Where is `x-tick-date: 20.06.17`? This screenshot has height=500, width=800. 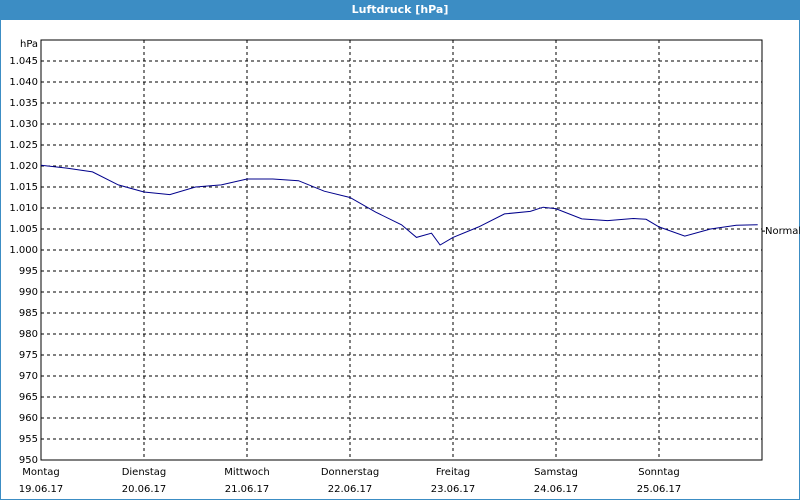 x-tick-date: 20.06.17 is located at coordinates (144, 489).